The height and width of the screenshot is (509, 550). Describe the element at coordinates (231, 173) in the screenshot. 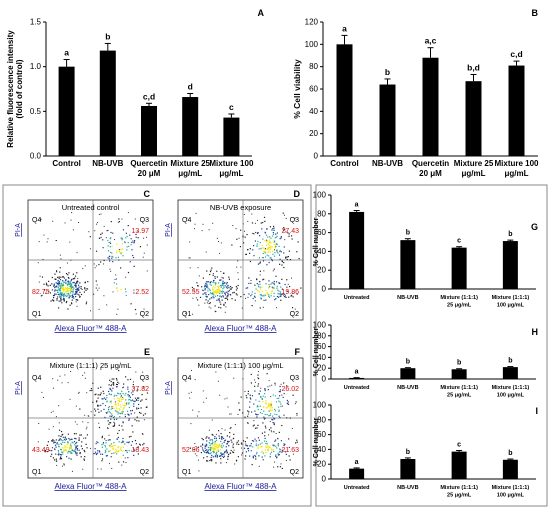

I see `category-label: μg/mL` at that location.